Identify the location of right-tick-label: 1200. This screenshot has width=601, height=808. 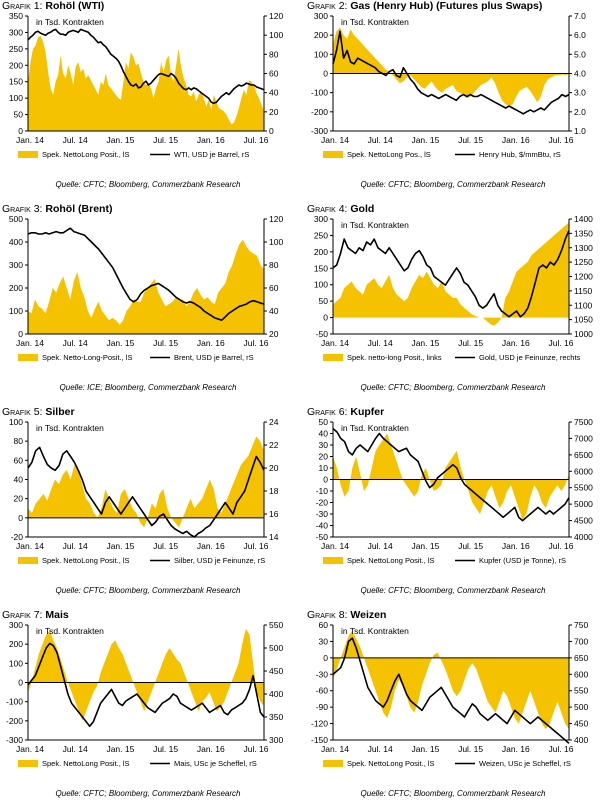
(583, 277).